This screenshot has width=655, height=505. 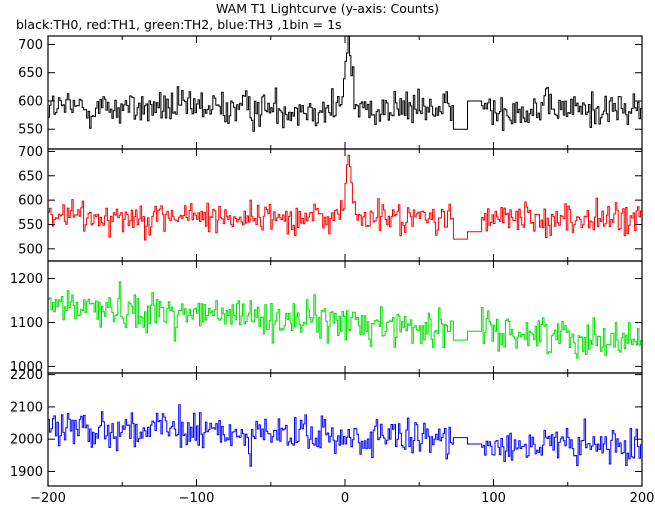 What do you see at coordinates (30, 249) in the screenshot?
I see `y-tick-label-TH1-500: 500` at bounding box center [30, 249].